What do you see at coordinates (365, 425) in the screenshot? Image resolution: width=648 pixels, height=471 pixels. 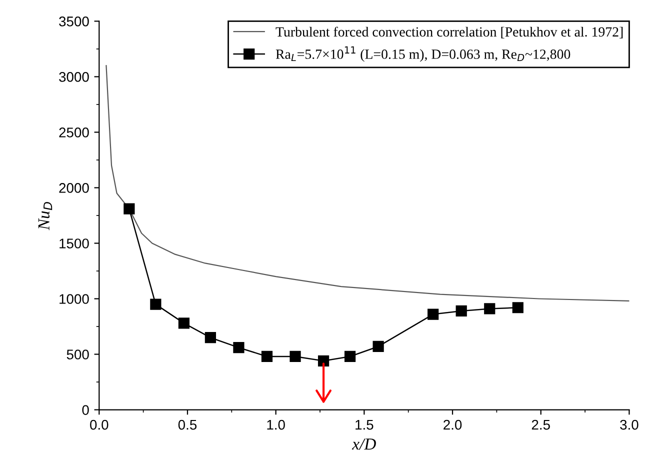 I see `x-tick-label: 1.5` at bounding box center [365, 425].